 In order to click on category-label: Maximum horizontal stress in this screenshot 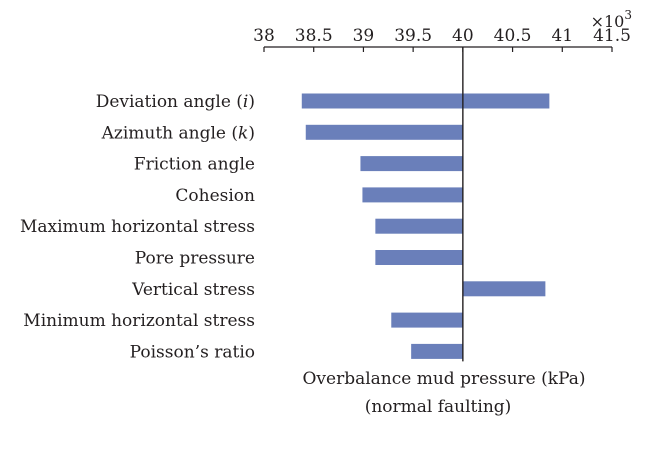, I will do `click(137, 227)`.